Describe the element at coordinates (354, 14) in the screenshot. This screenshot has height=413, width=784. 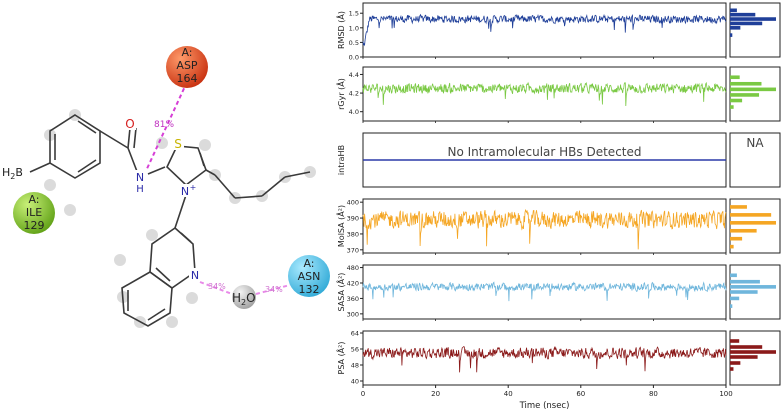
I see `y-tick-label: 1.5` at that location.